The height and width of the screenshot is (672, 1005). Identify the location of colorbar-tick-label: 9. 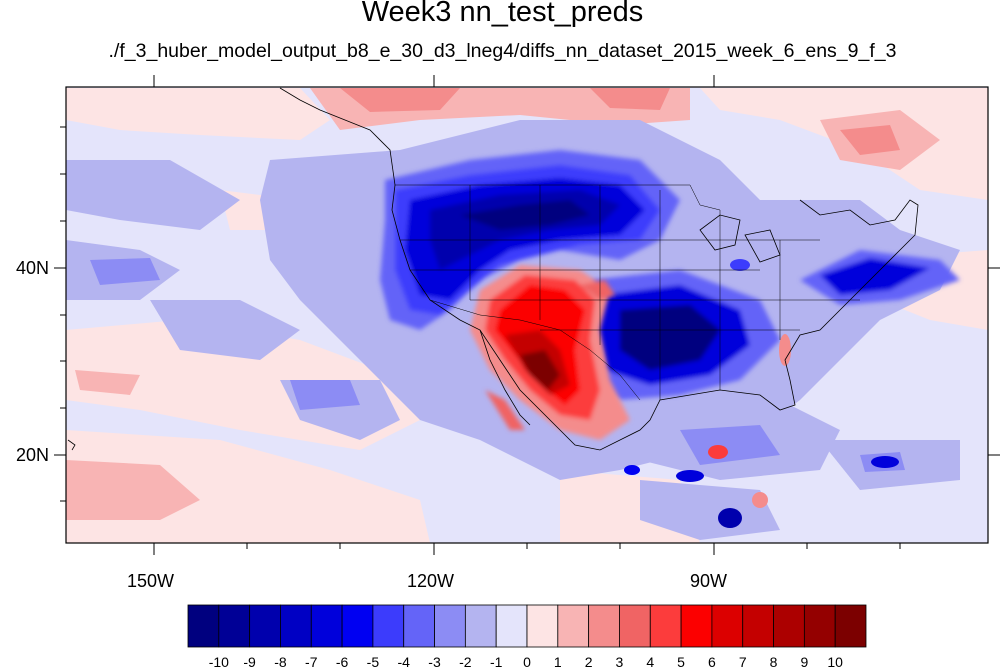
(804, 662).